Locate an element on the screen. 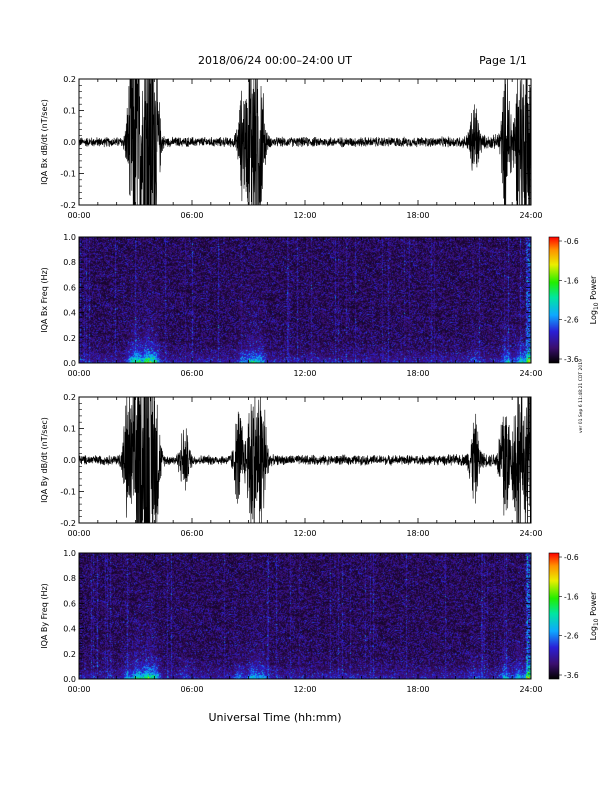 This screenshot has width=612, height=792. bx-spectrogram-image is located at coordinates (305, 300).